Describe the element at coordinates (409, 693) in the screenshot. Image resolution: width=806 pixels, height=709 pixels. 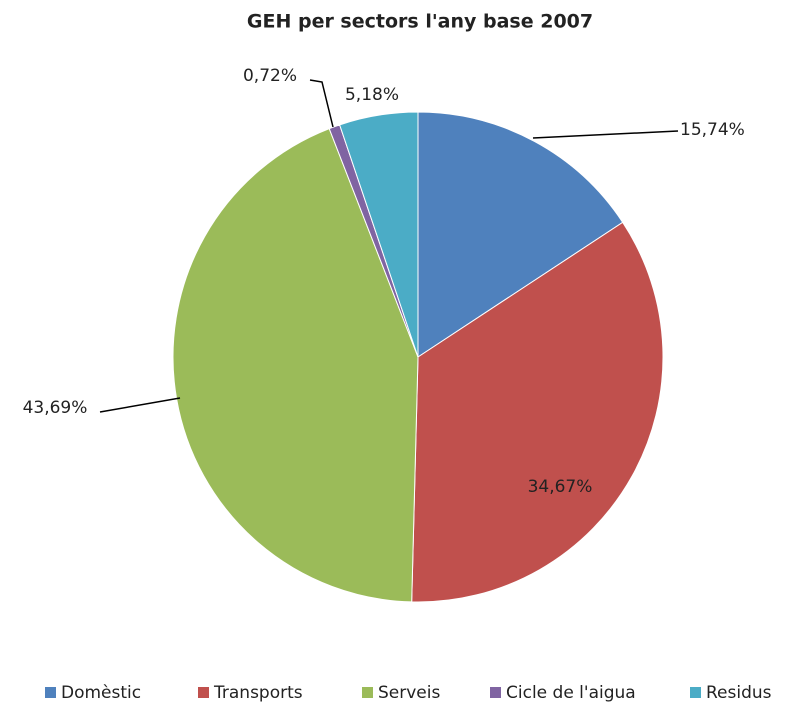
I see `legend-label: Serveis` at that location.